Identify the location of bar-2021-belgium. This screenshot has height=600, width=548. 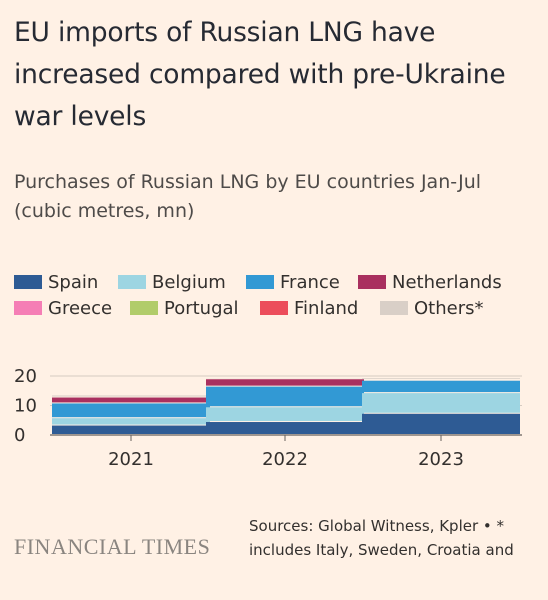
(131, 421).